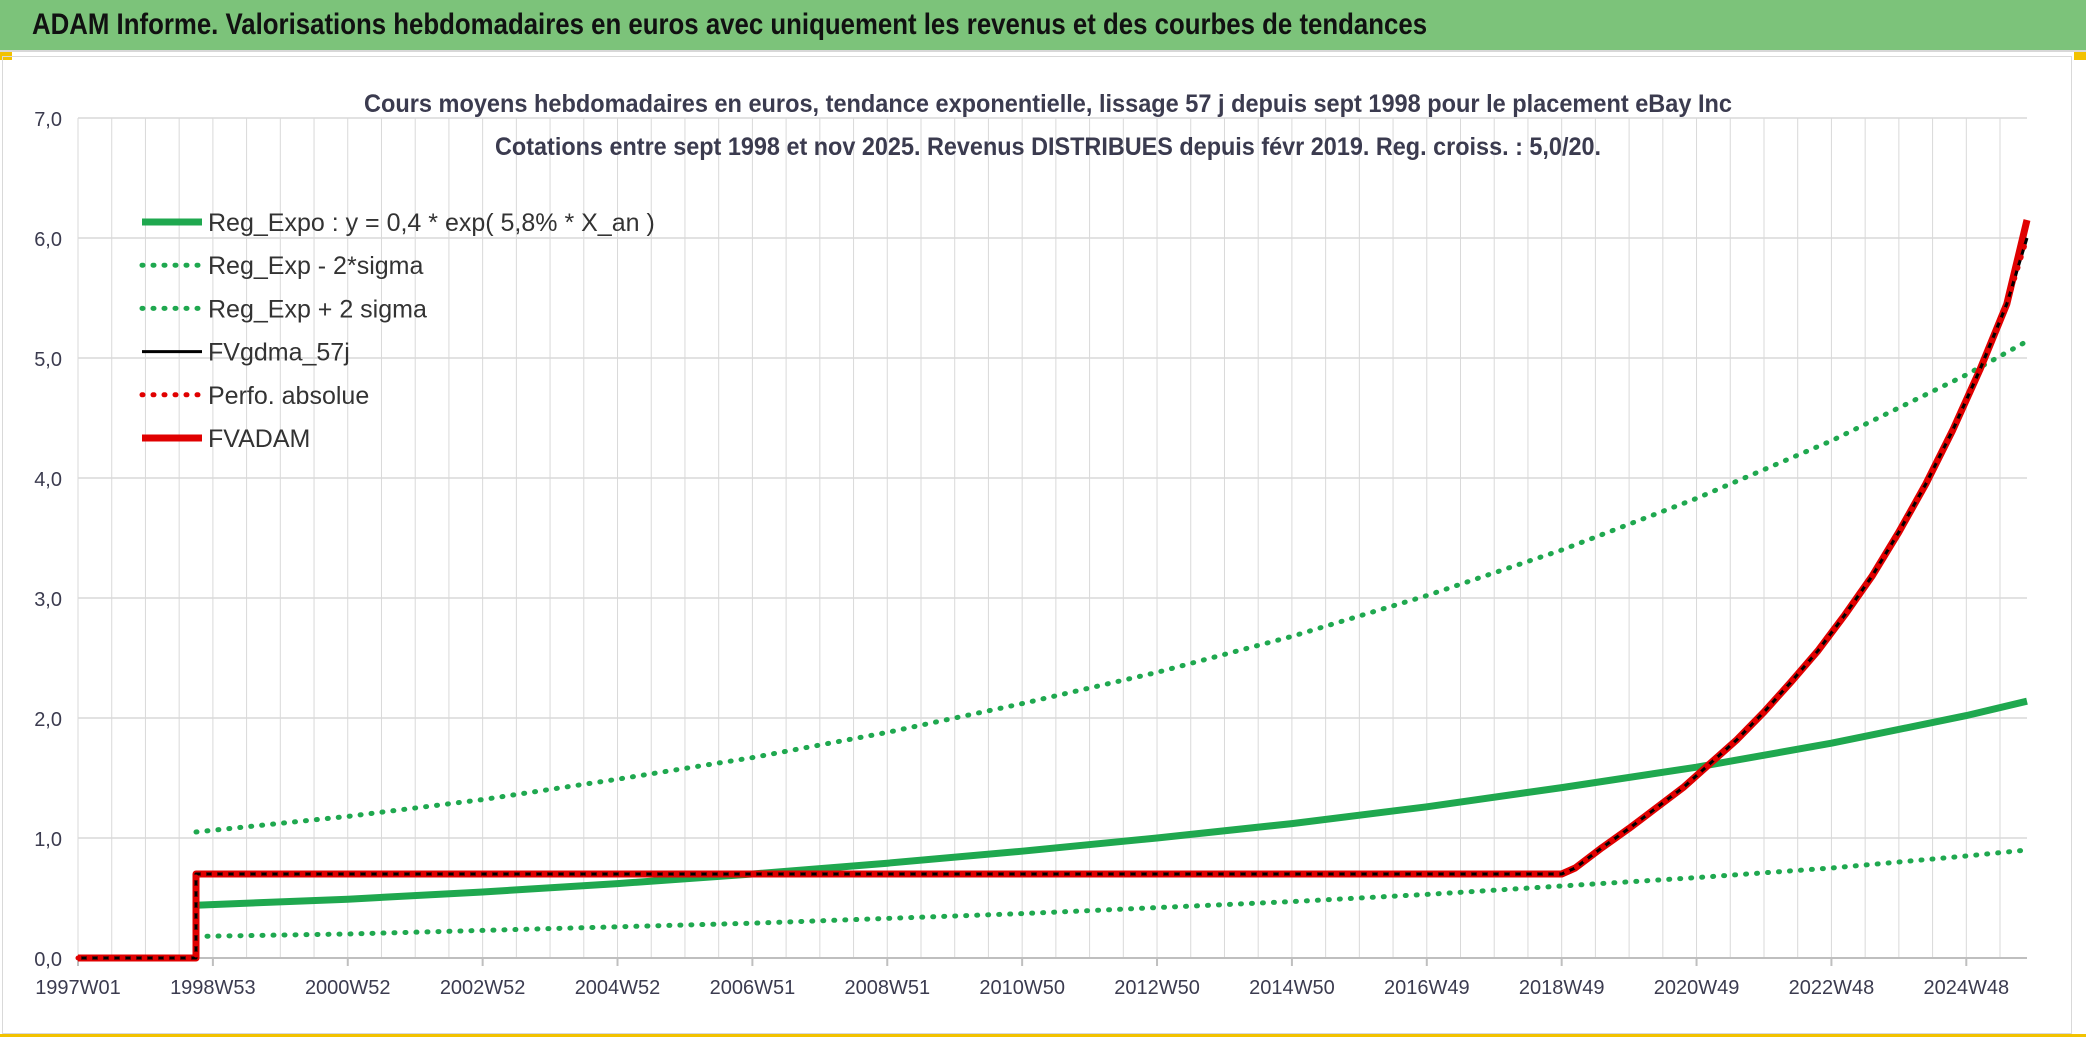 The image size is (2086, 1037). What do you see at coordinates (1562, 988) in the screenshot?
I see `x-tick-label: 2018W49` at bounding box center [1562, 988].